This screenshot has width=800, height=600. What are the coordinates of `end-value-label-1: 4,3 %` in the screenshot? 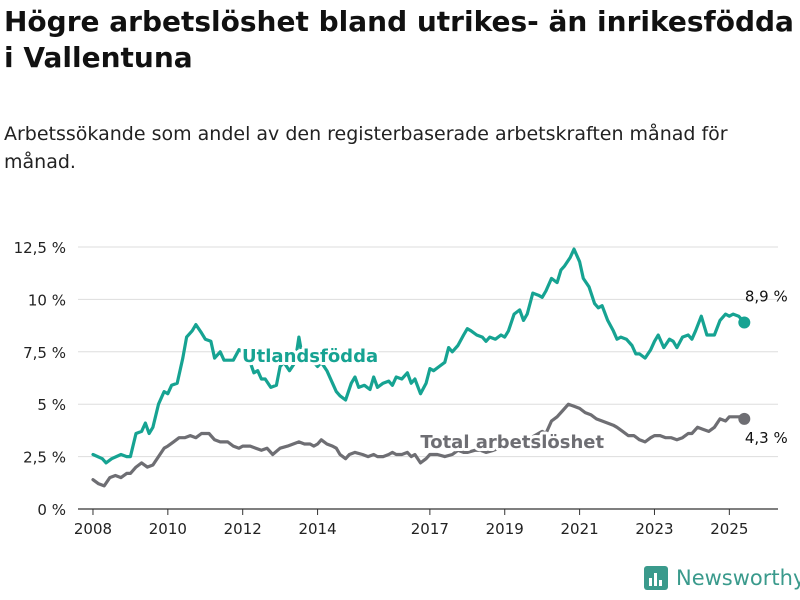 It's located at (766, 438).